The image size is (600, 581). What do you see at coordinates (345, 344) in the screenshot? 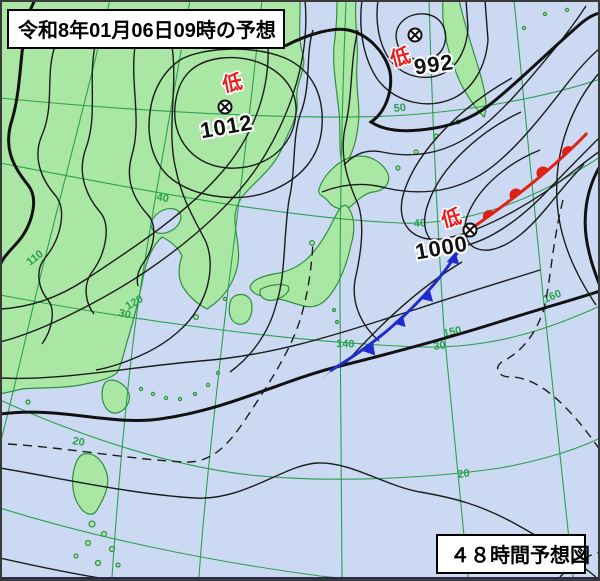
I see `label-lon140: 140` at bounding box center [345, 344].